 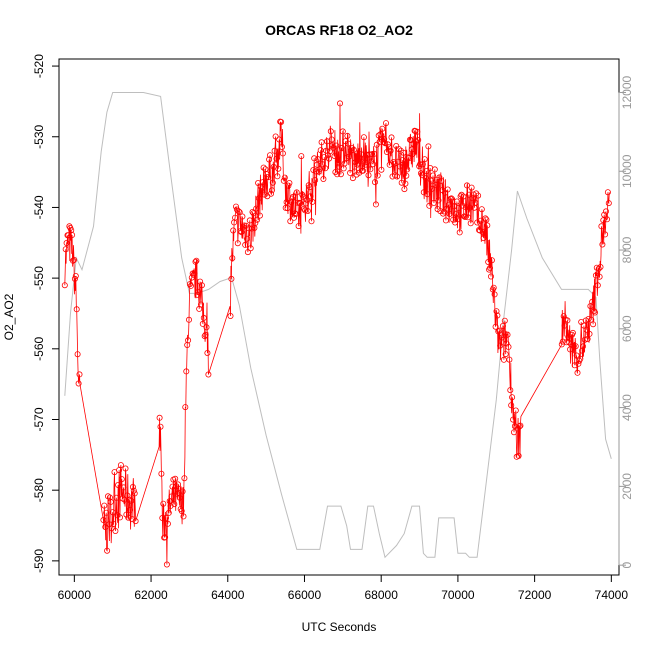 I want to click on y-axis: -590 -580 -570 -560 -550 -540 -530 -520, so click(x=46, y=313).